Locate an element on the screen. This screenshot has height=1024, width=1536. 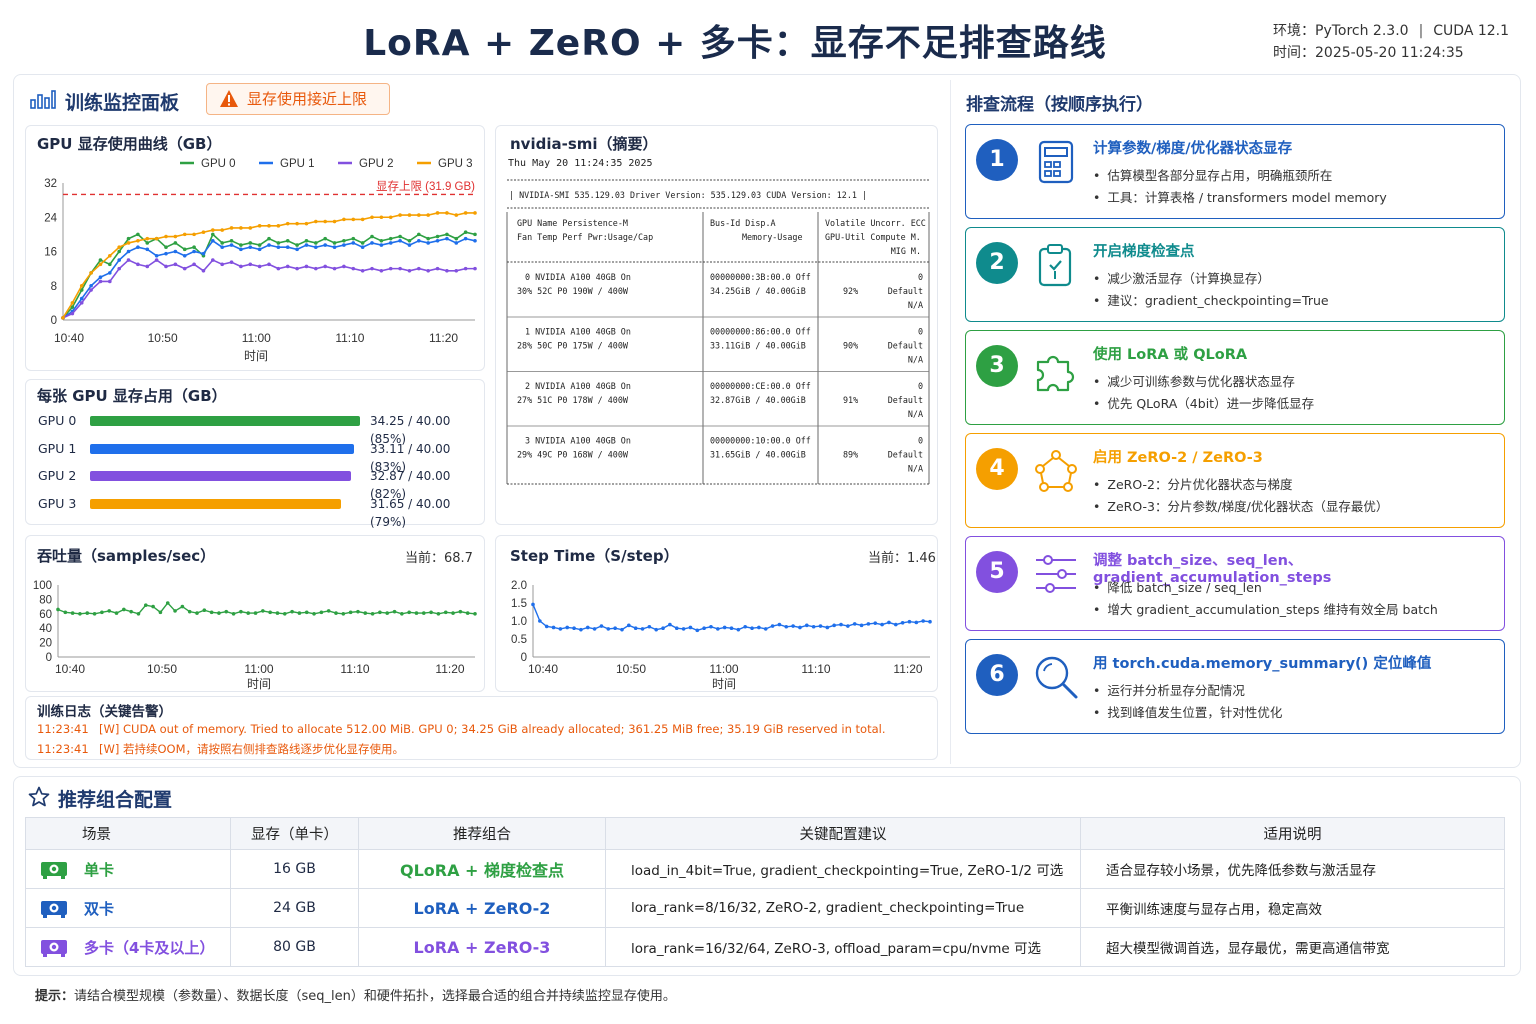
env-pytorch: PyTorch 2.3.0 is located at coordinates (1362, 31).